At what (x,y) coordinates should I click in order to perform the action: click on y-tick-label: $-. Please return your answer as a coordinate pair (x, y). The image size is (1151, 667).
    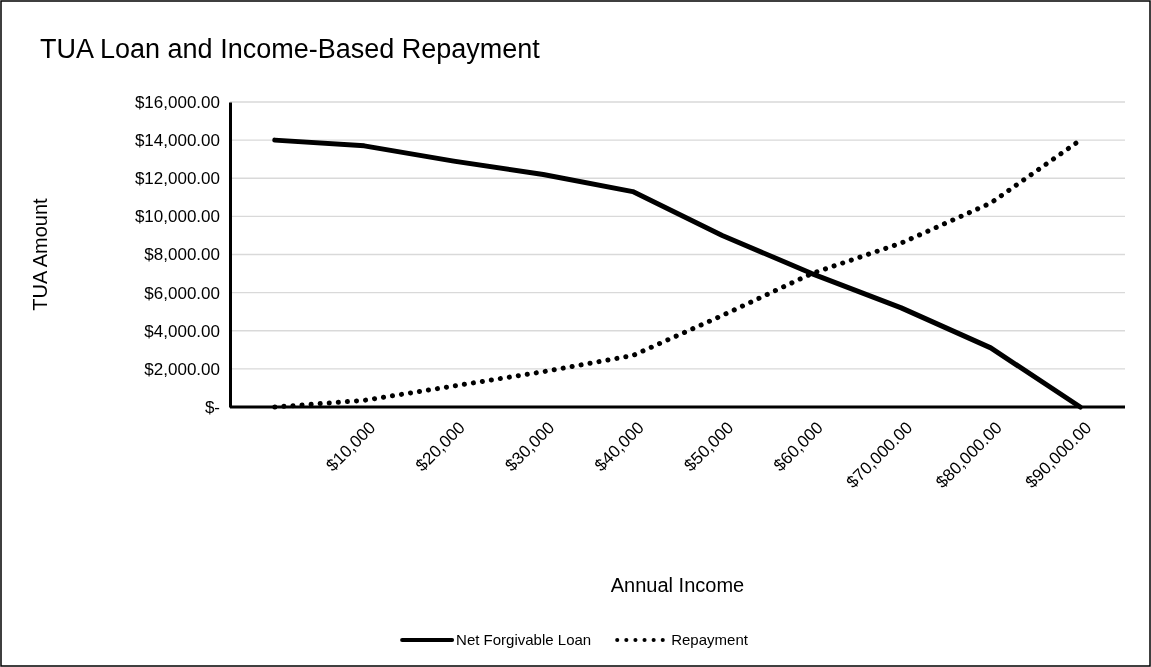
    Looking at the image, I should click on (212, 407).